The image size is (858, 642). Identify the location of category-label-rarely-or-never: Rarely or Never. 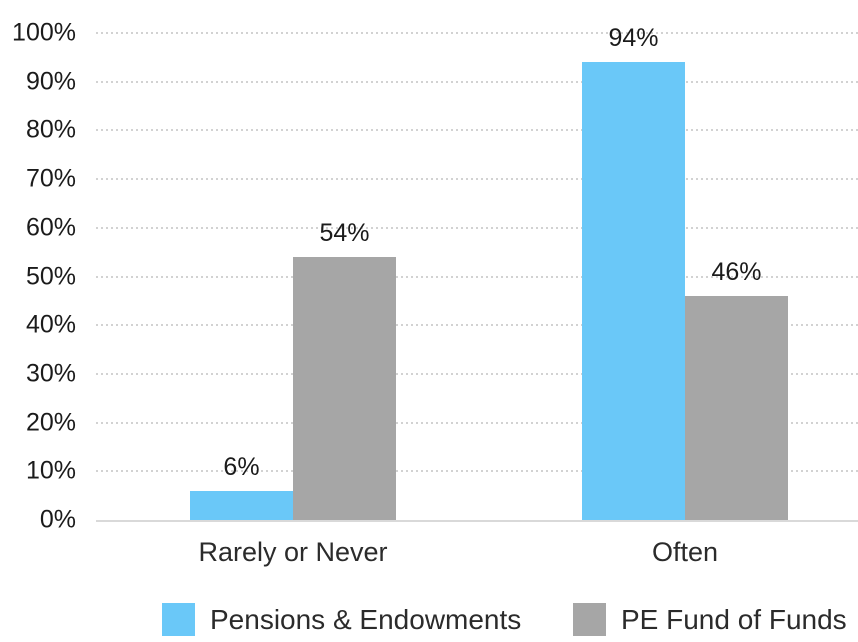
(293, 552).